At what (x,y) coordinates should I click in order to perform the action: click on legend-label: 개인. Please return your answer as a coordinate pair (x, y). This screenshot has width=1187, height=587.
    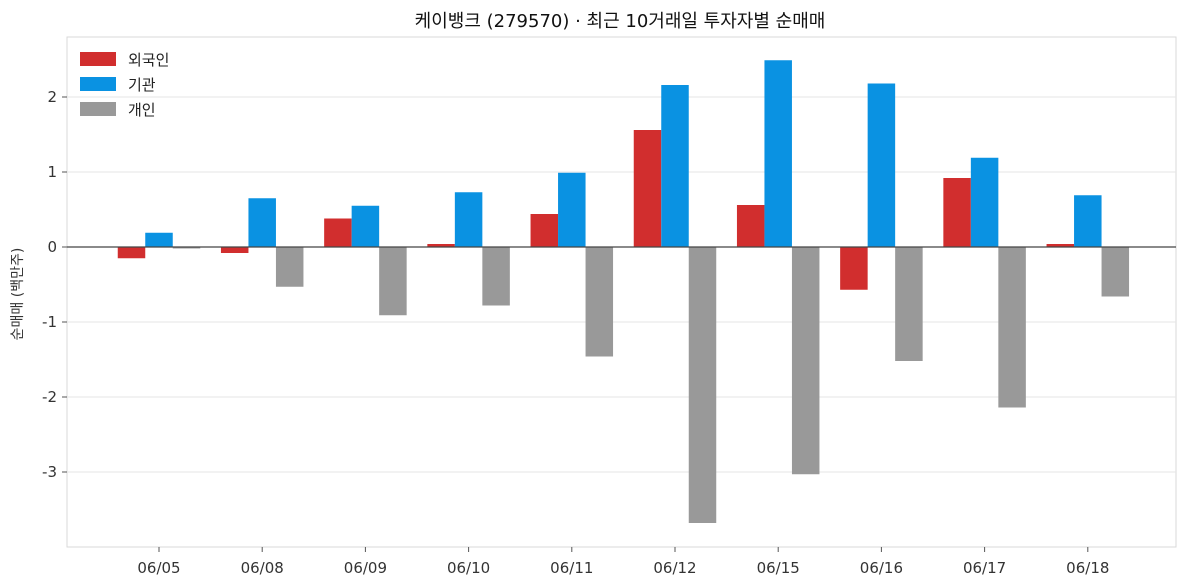
    Looking at the image, I should click on (142, 110).